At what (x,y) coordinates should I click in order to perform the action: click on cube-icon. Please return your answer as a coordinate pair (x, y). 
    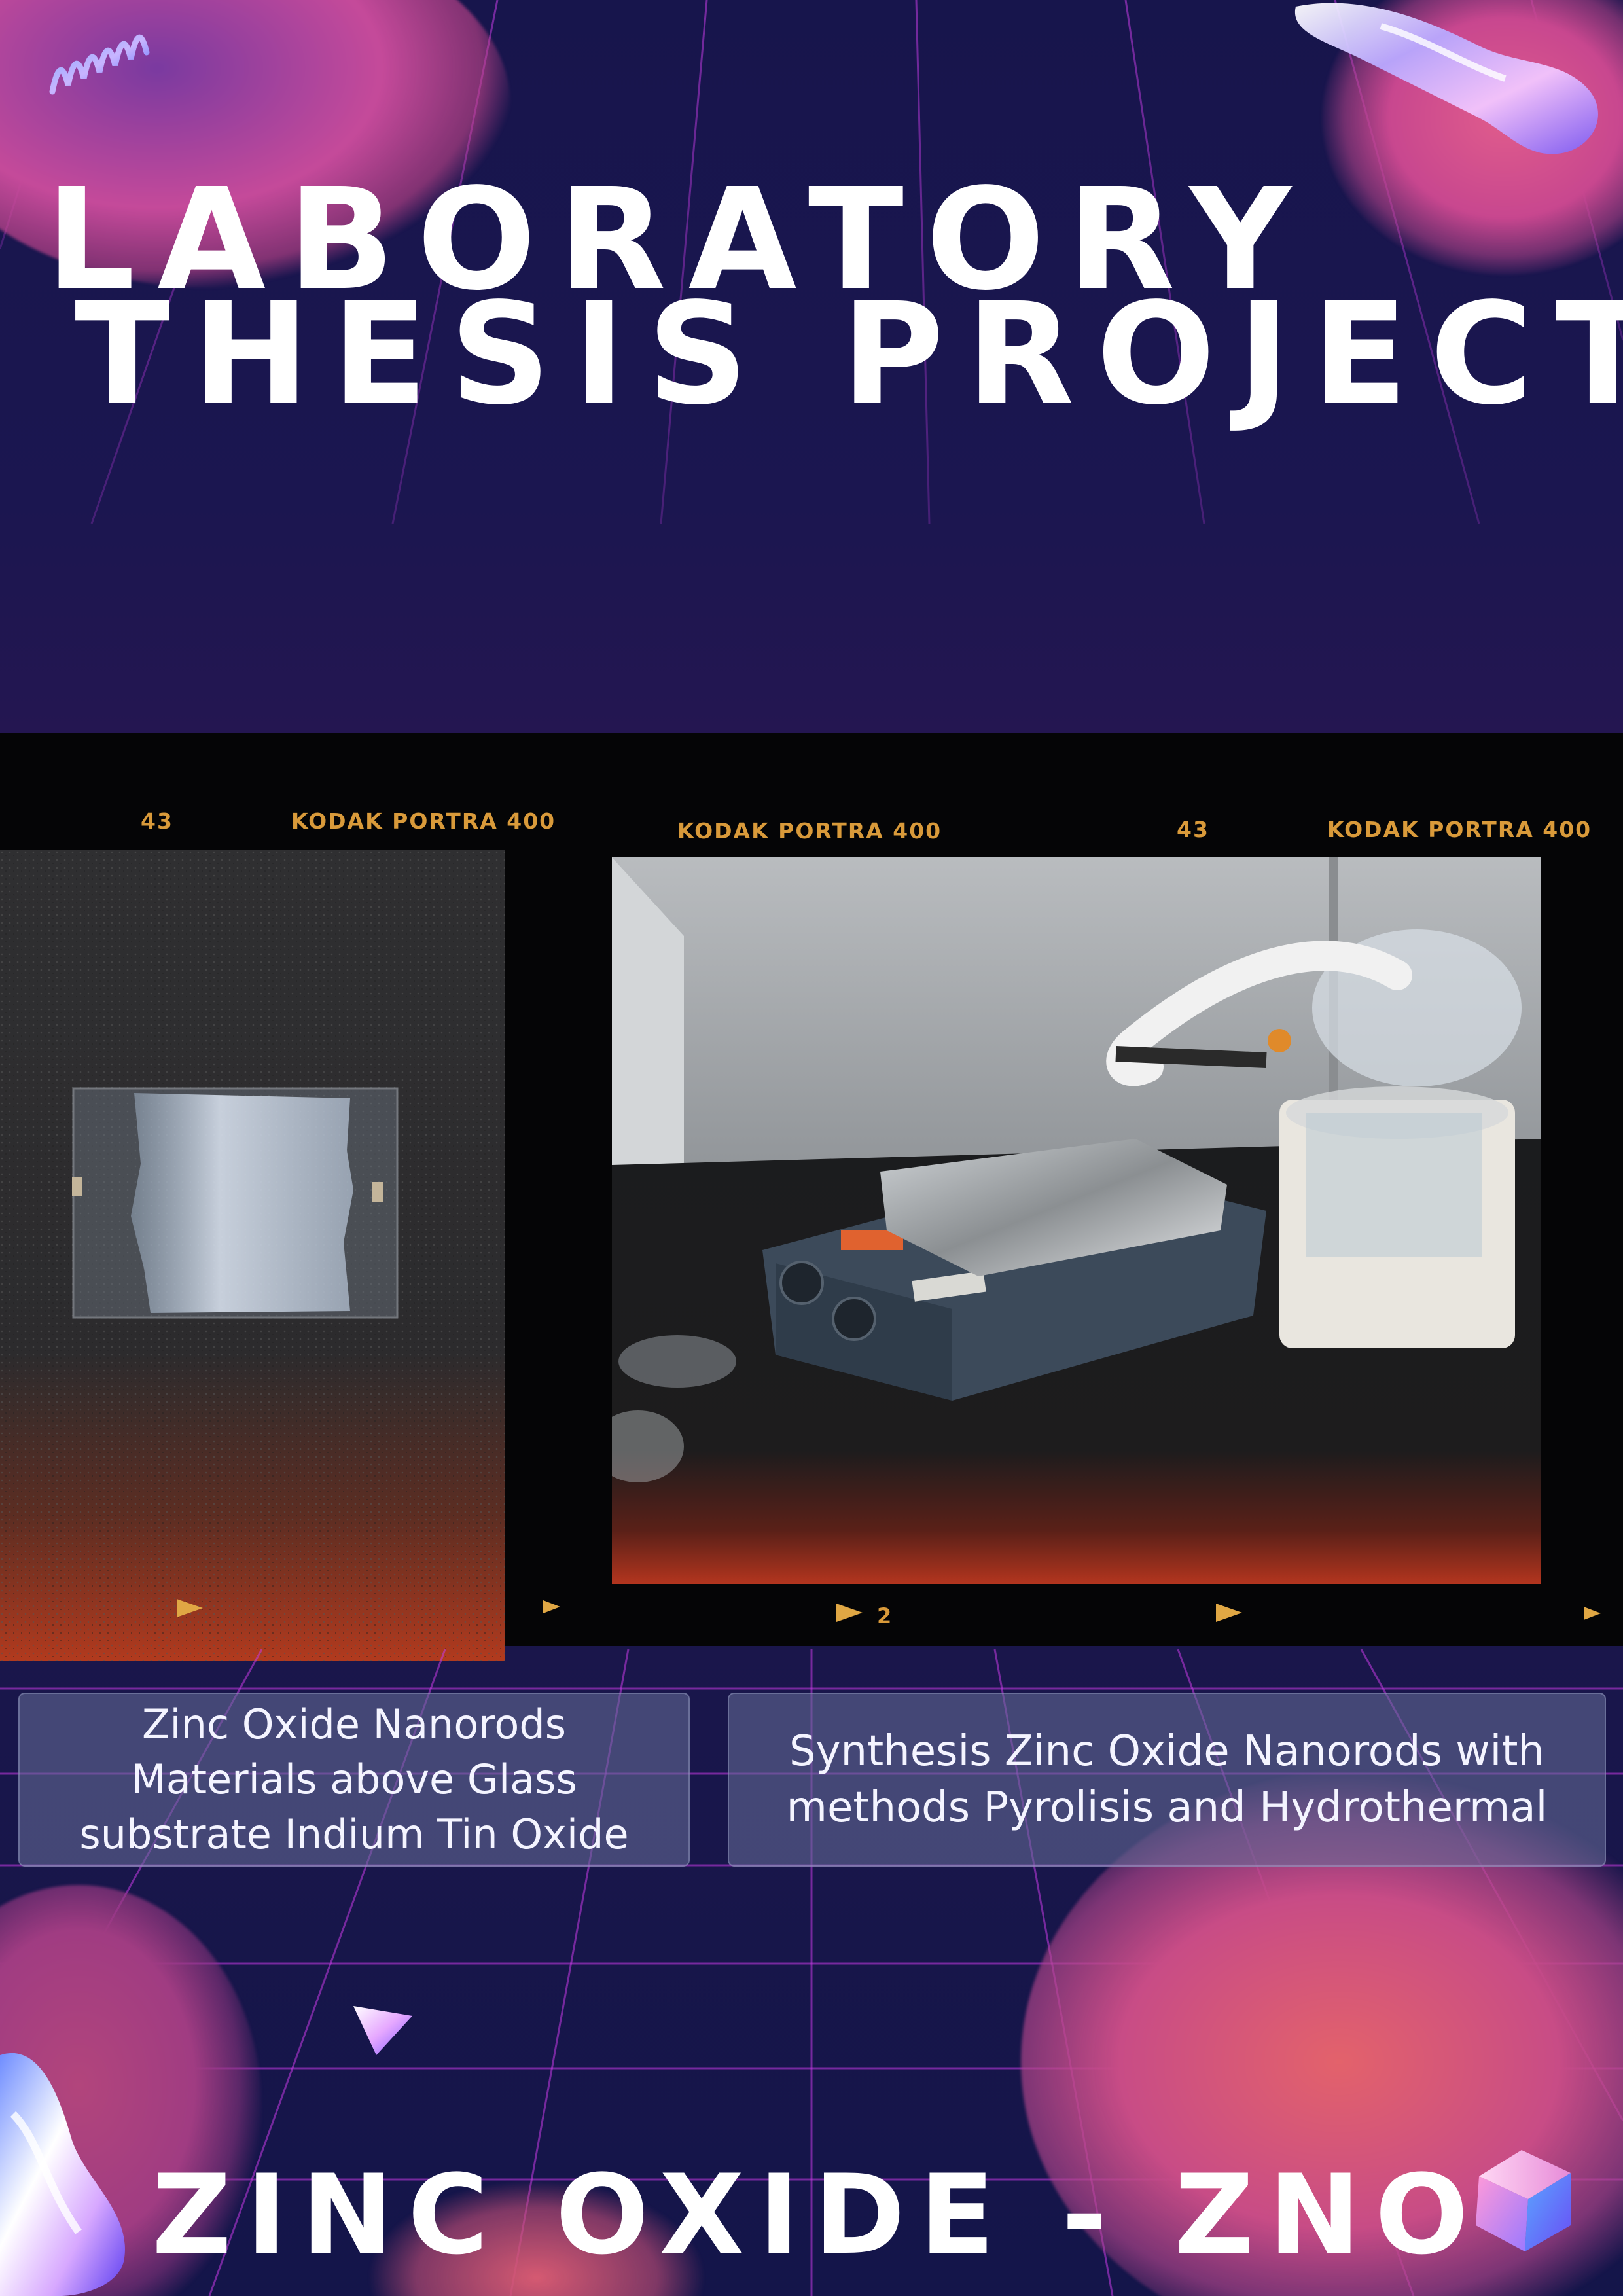
    Looking at the image, I should click on (1523, 2200).